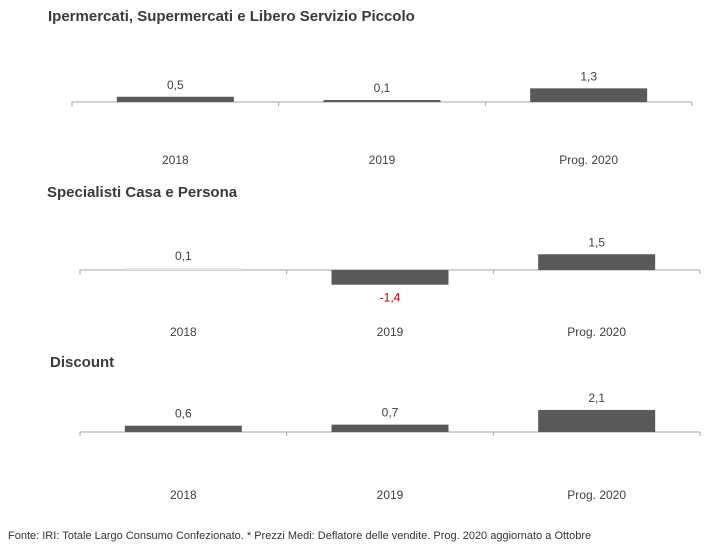 The image size is (716, 553). Describe the element at coordinates (183, 414) in the screenshot. I see `data-label: 0,6` at that location.